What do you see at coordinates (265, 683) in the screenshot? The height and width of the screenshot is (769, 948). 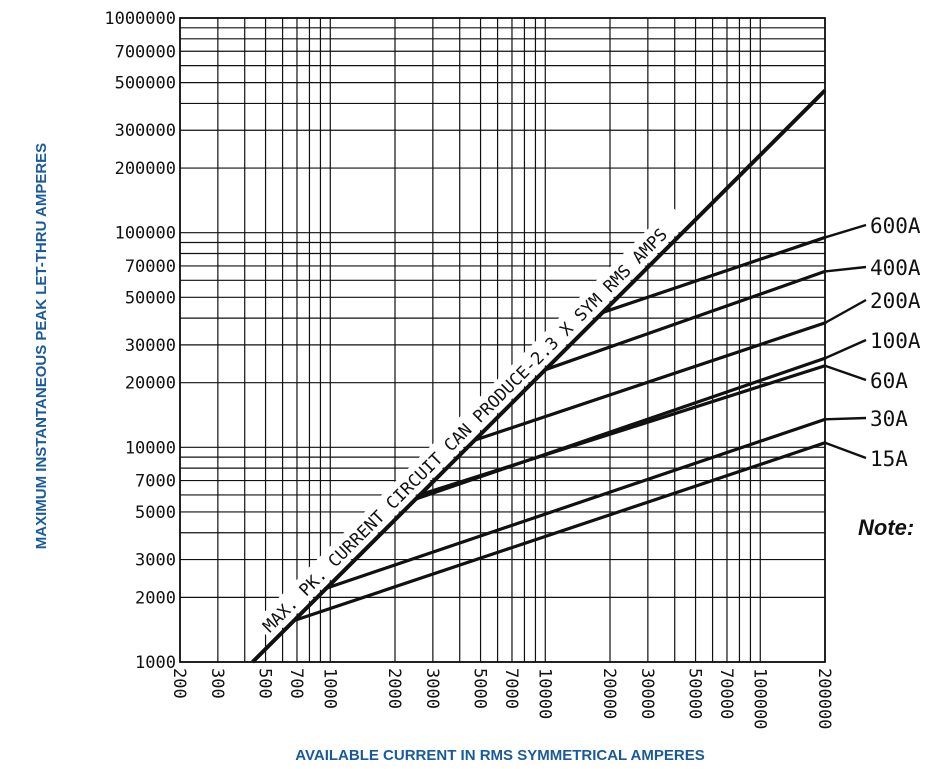 I see `x-tick-label: 500` at bounding box center [265, 683].